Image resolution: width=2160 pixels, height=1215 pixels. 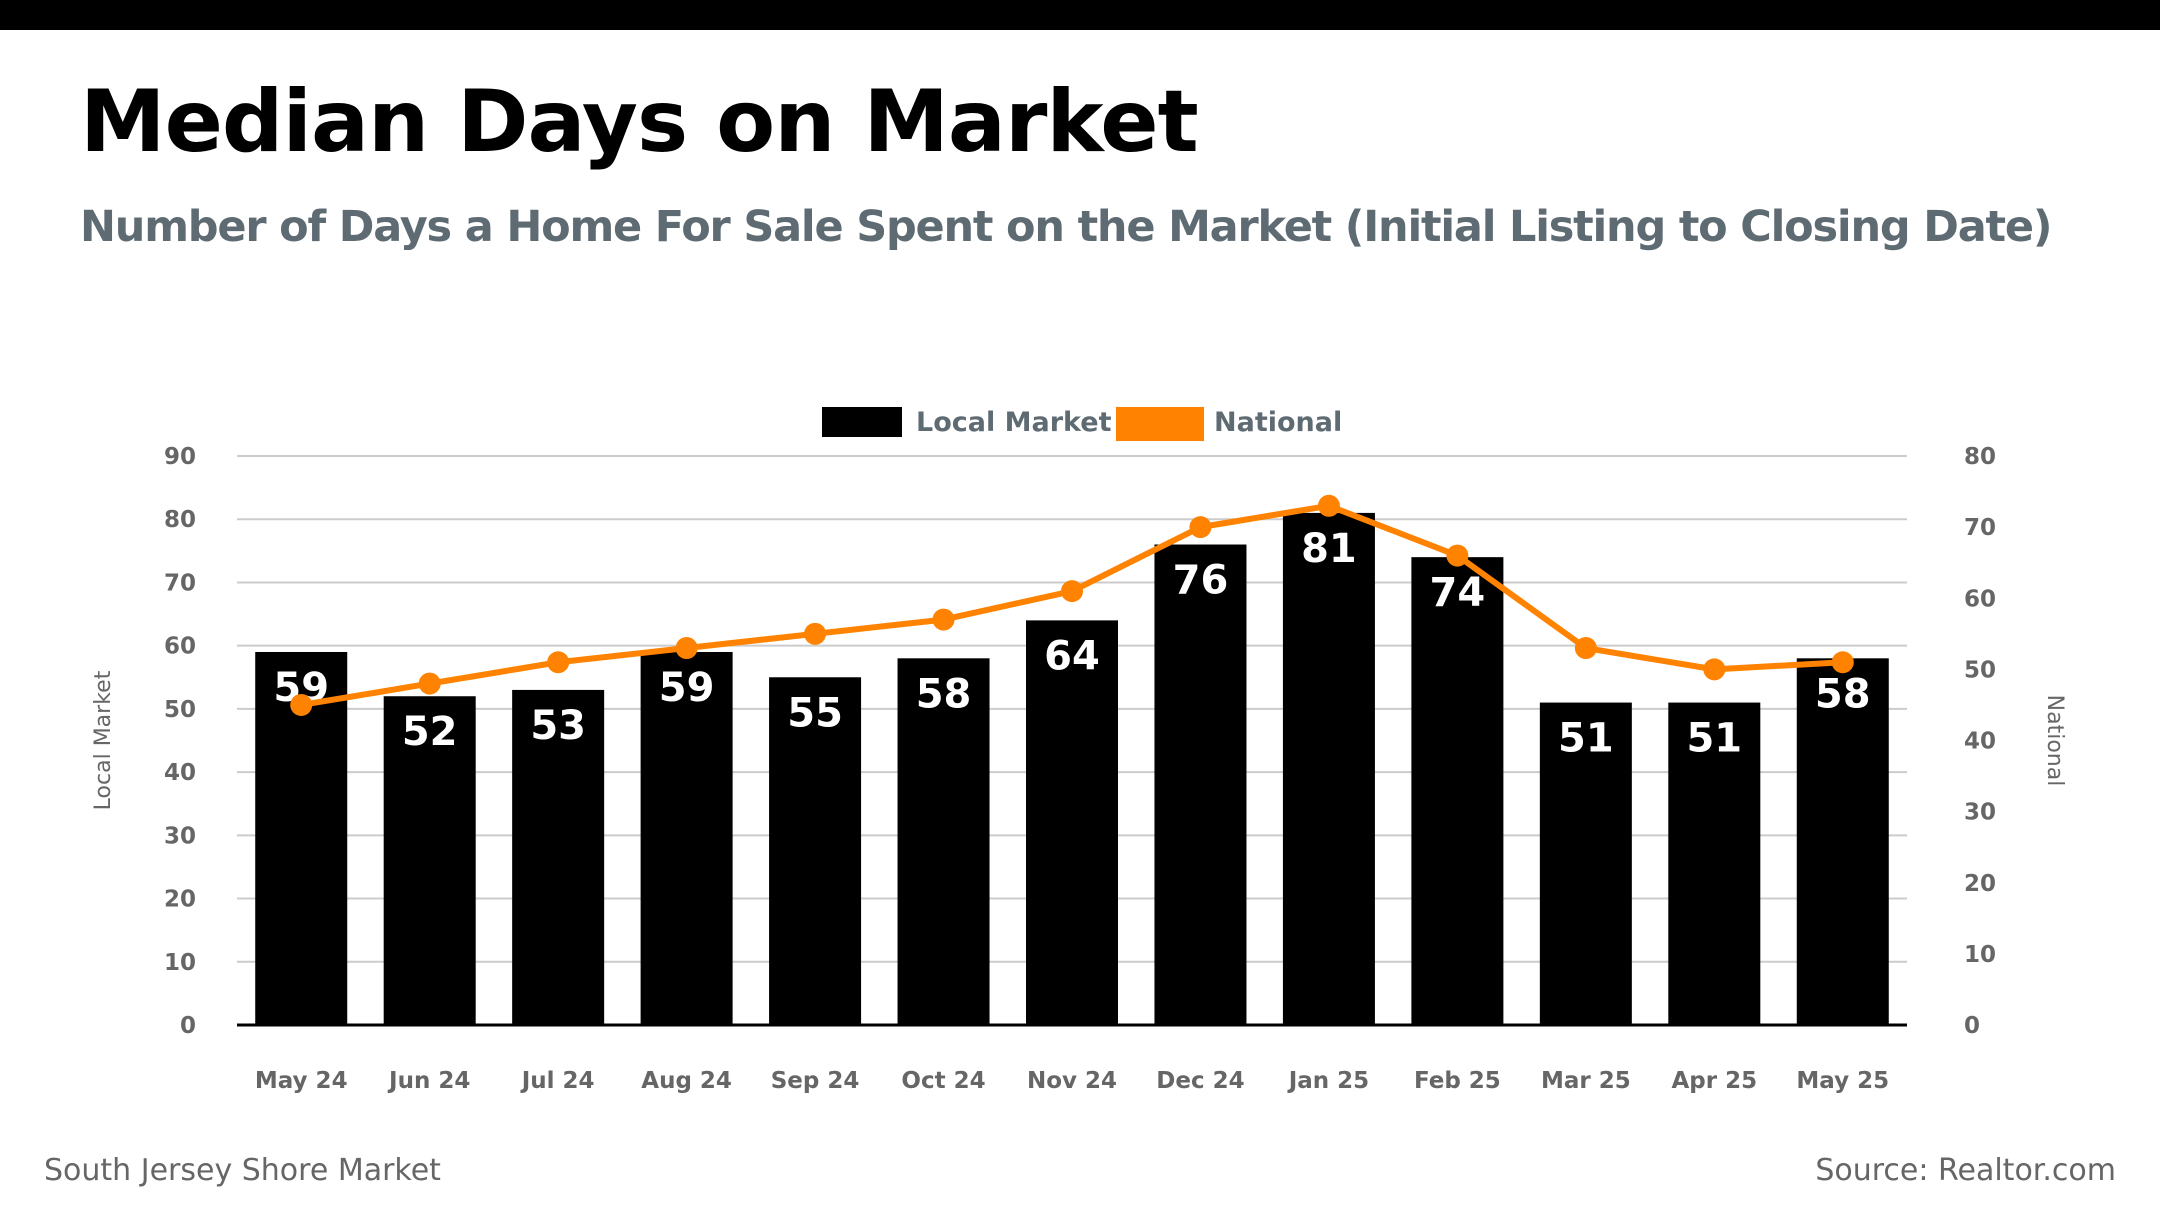 What do you see at coordinates (1714, 1081) in the screenshot?
I see `x-tick-label: Apr 25` at bounding box center [1714, 1081].